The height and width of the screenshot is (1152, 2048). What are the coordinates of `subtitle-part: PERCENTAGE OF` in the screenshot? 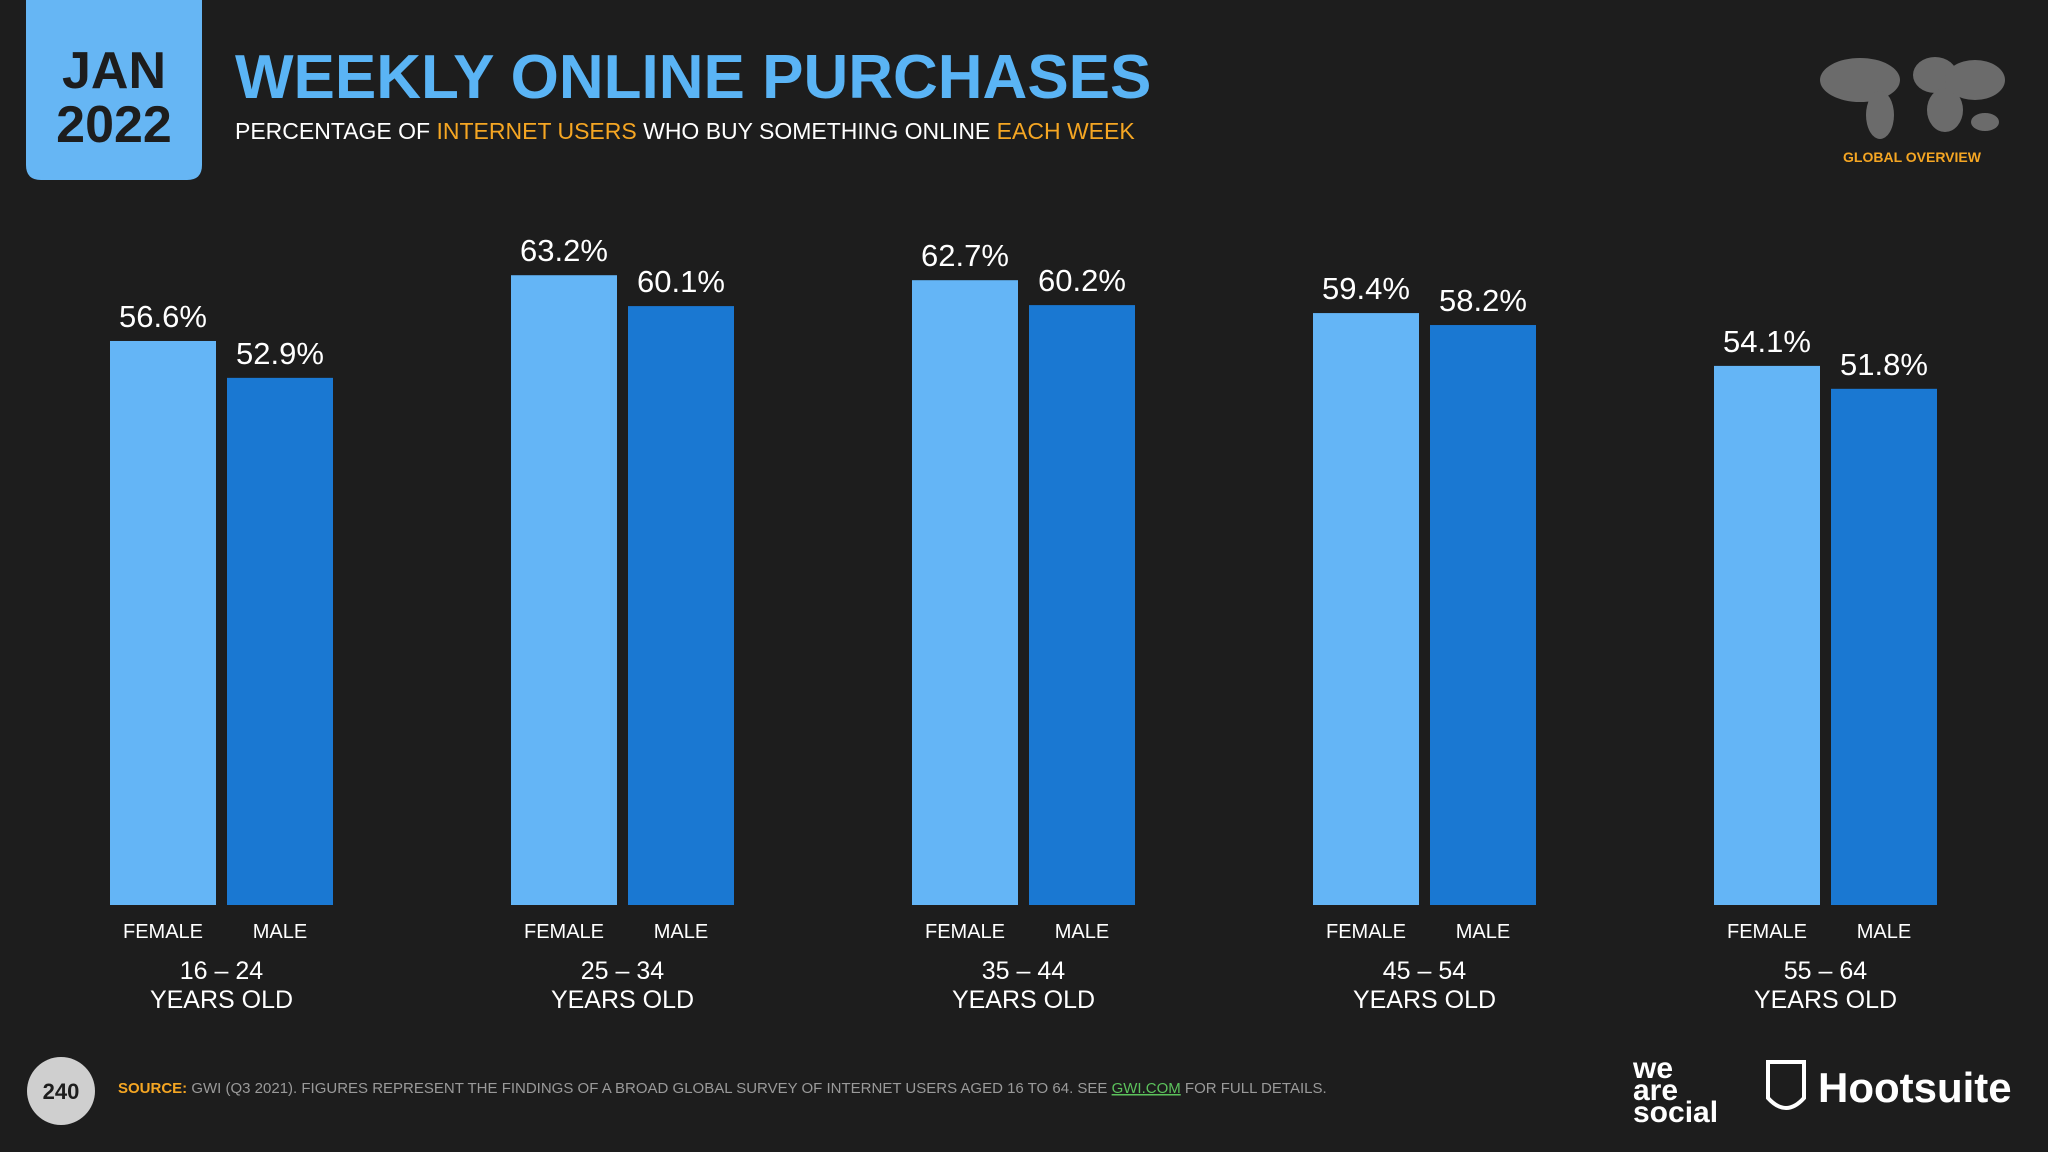 It's located at (336, 131).